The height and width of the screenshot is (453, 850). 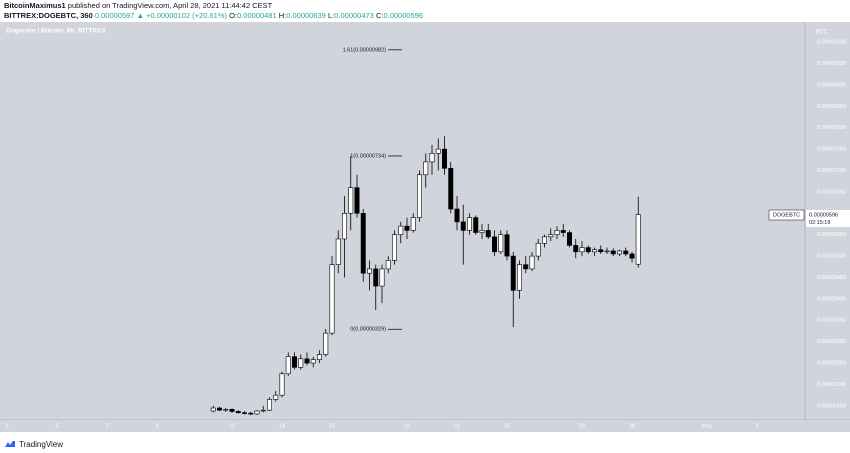 What do you see at coordinates (831, 150) in the screenshot?
I see `y-tick-label: 0.00000750` at bounding box center [831, 150].